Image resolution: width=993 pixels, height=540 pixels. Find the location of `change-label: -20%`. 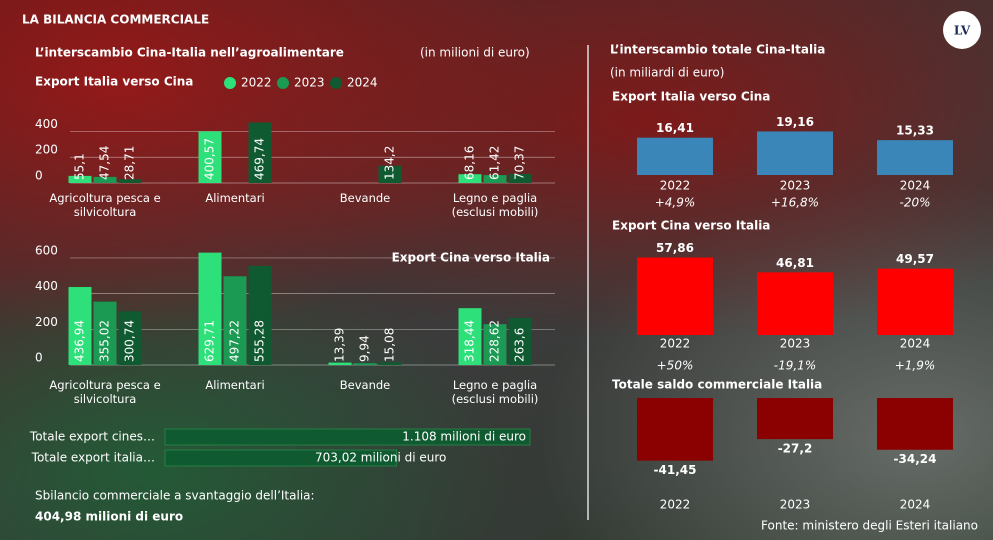

change-label: -20% is located at coordinates (914, 203).